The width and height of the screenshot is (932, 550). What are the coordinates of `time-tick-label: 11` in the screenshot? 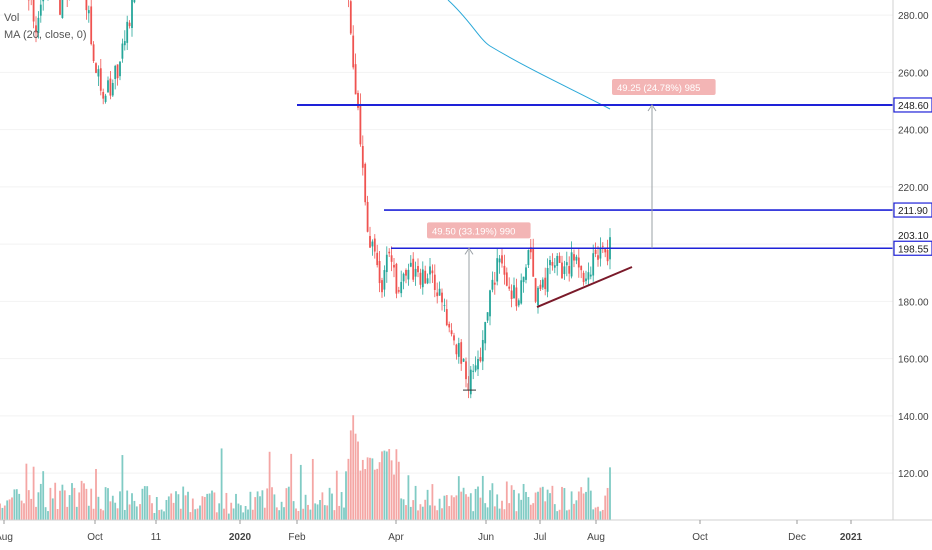 It's located at (156, 537).